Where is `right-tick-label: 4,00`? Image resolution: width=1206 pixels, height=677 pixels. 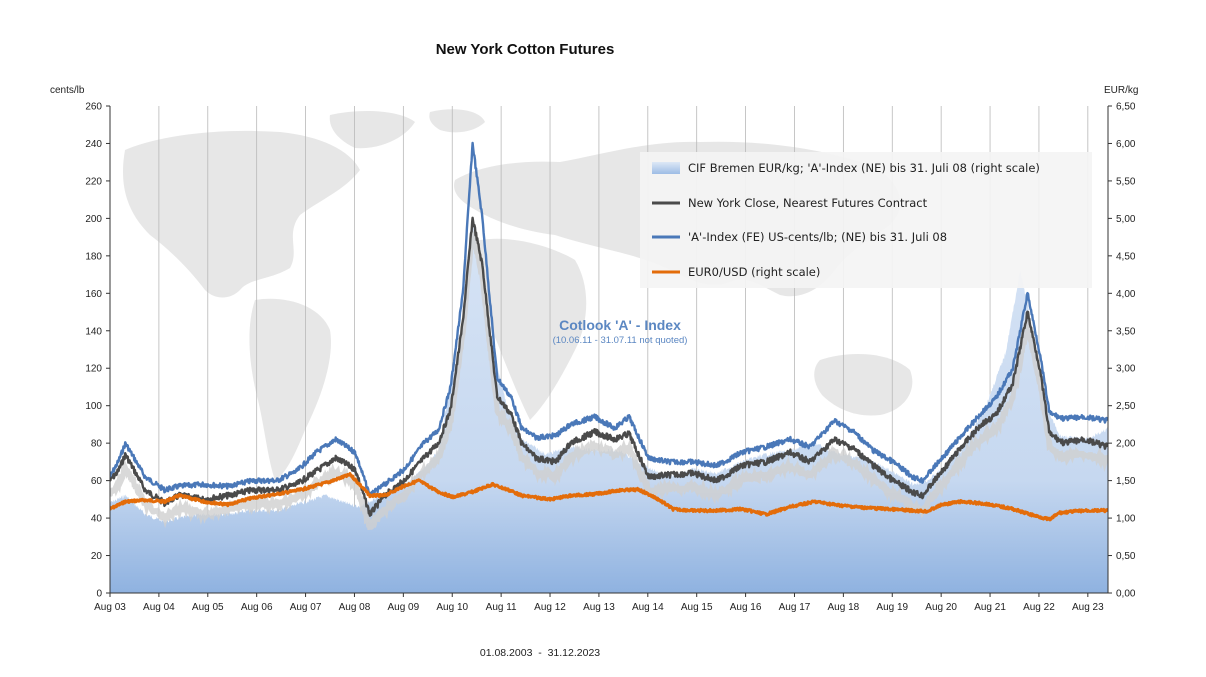 right-tick-label: 4,00 is located at coordinates (1126, 294).